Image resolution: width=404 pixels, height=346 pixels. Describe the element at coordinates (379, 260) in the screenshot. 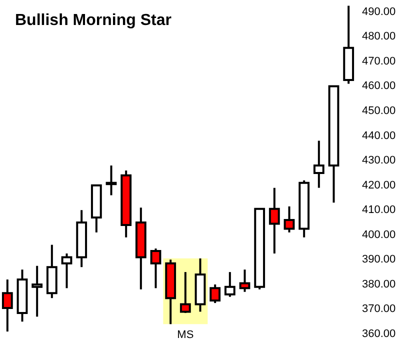

I see `y-tick-label: 390.00` at that location.